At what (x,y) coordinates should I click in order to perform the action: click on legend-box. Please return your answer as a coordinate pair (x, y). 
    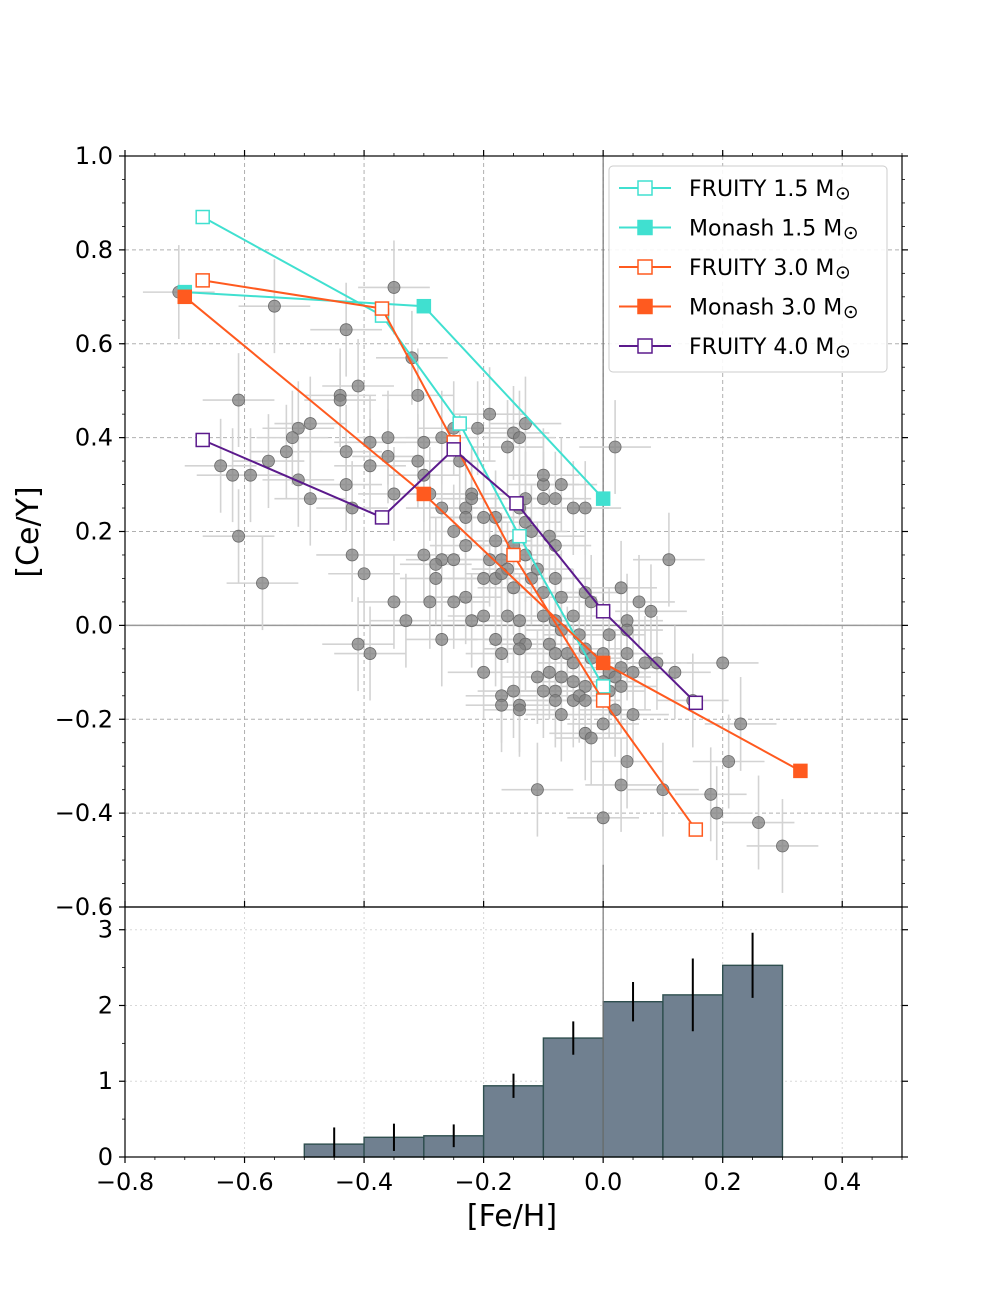
    Looking at the image, I should click on (748, 269).